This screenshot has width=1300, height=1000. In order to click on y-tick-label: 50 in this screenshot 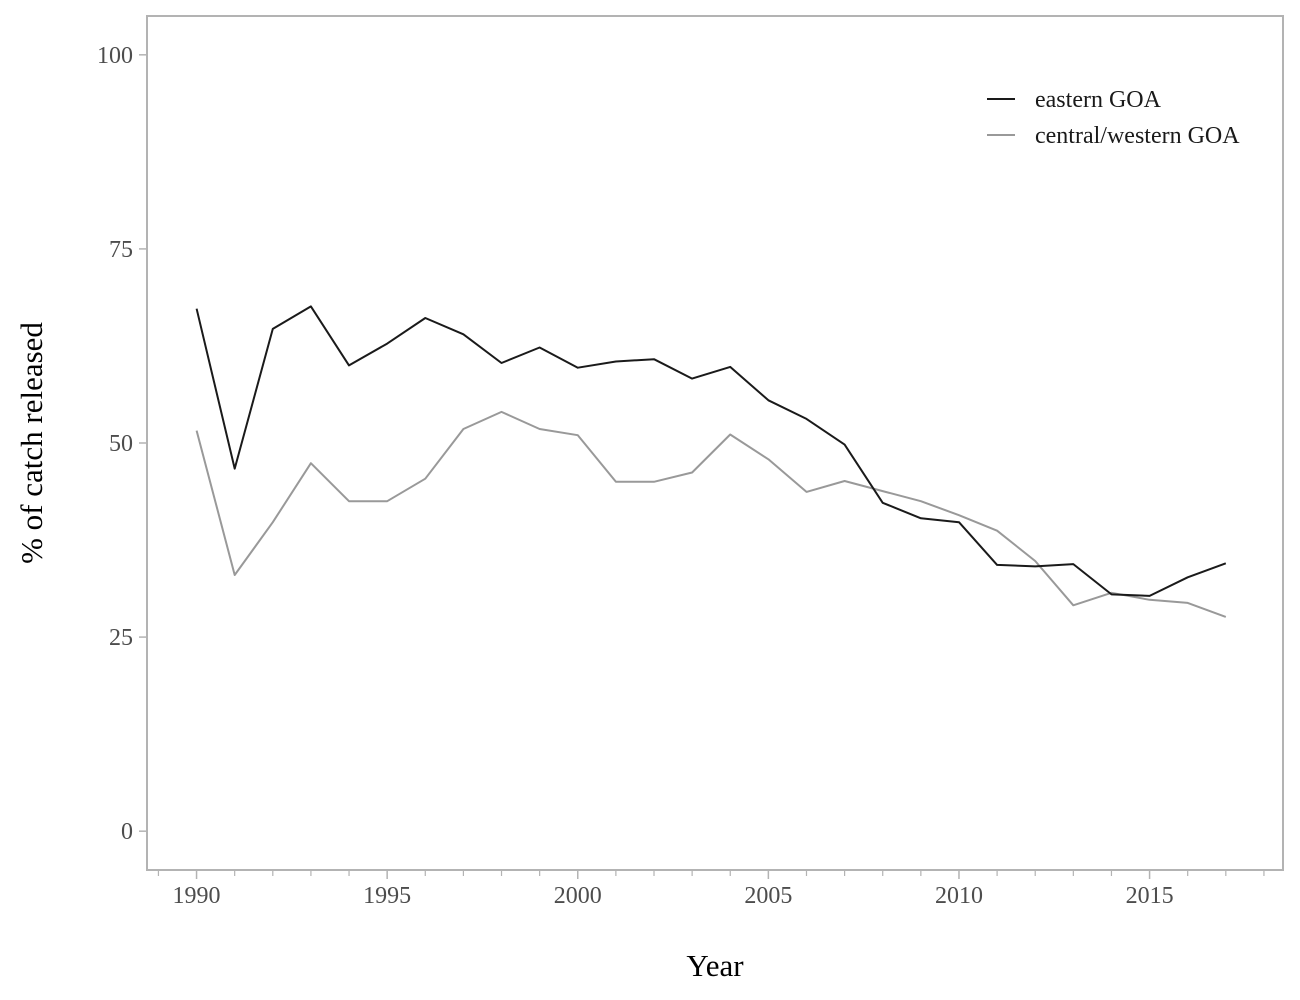, I will do `click(121, 444)`.